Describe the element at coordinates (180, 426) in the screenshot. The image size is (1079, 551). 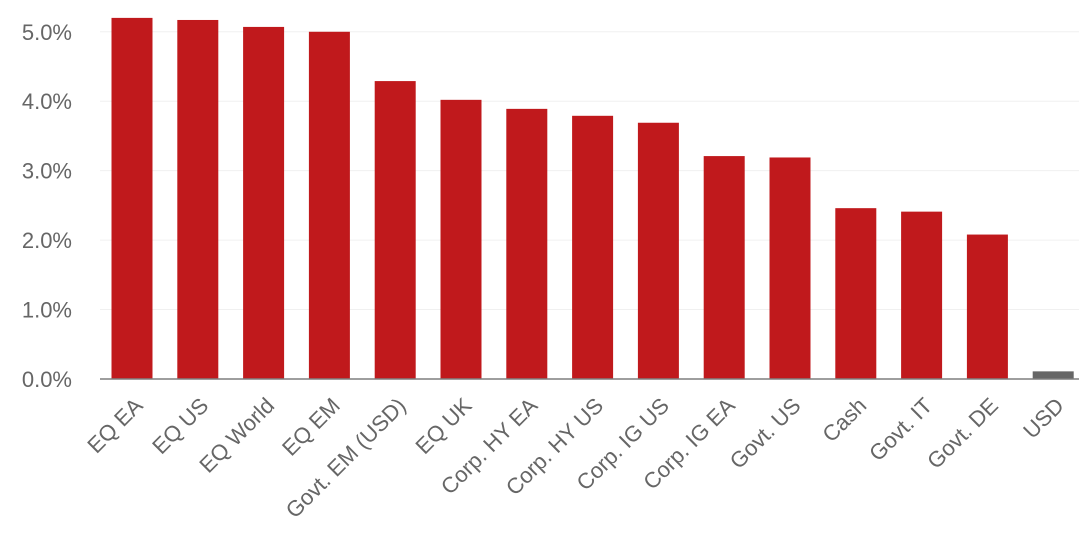
I see `x-category-label: EQ US` at that location.